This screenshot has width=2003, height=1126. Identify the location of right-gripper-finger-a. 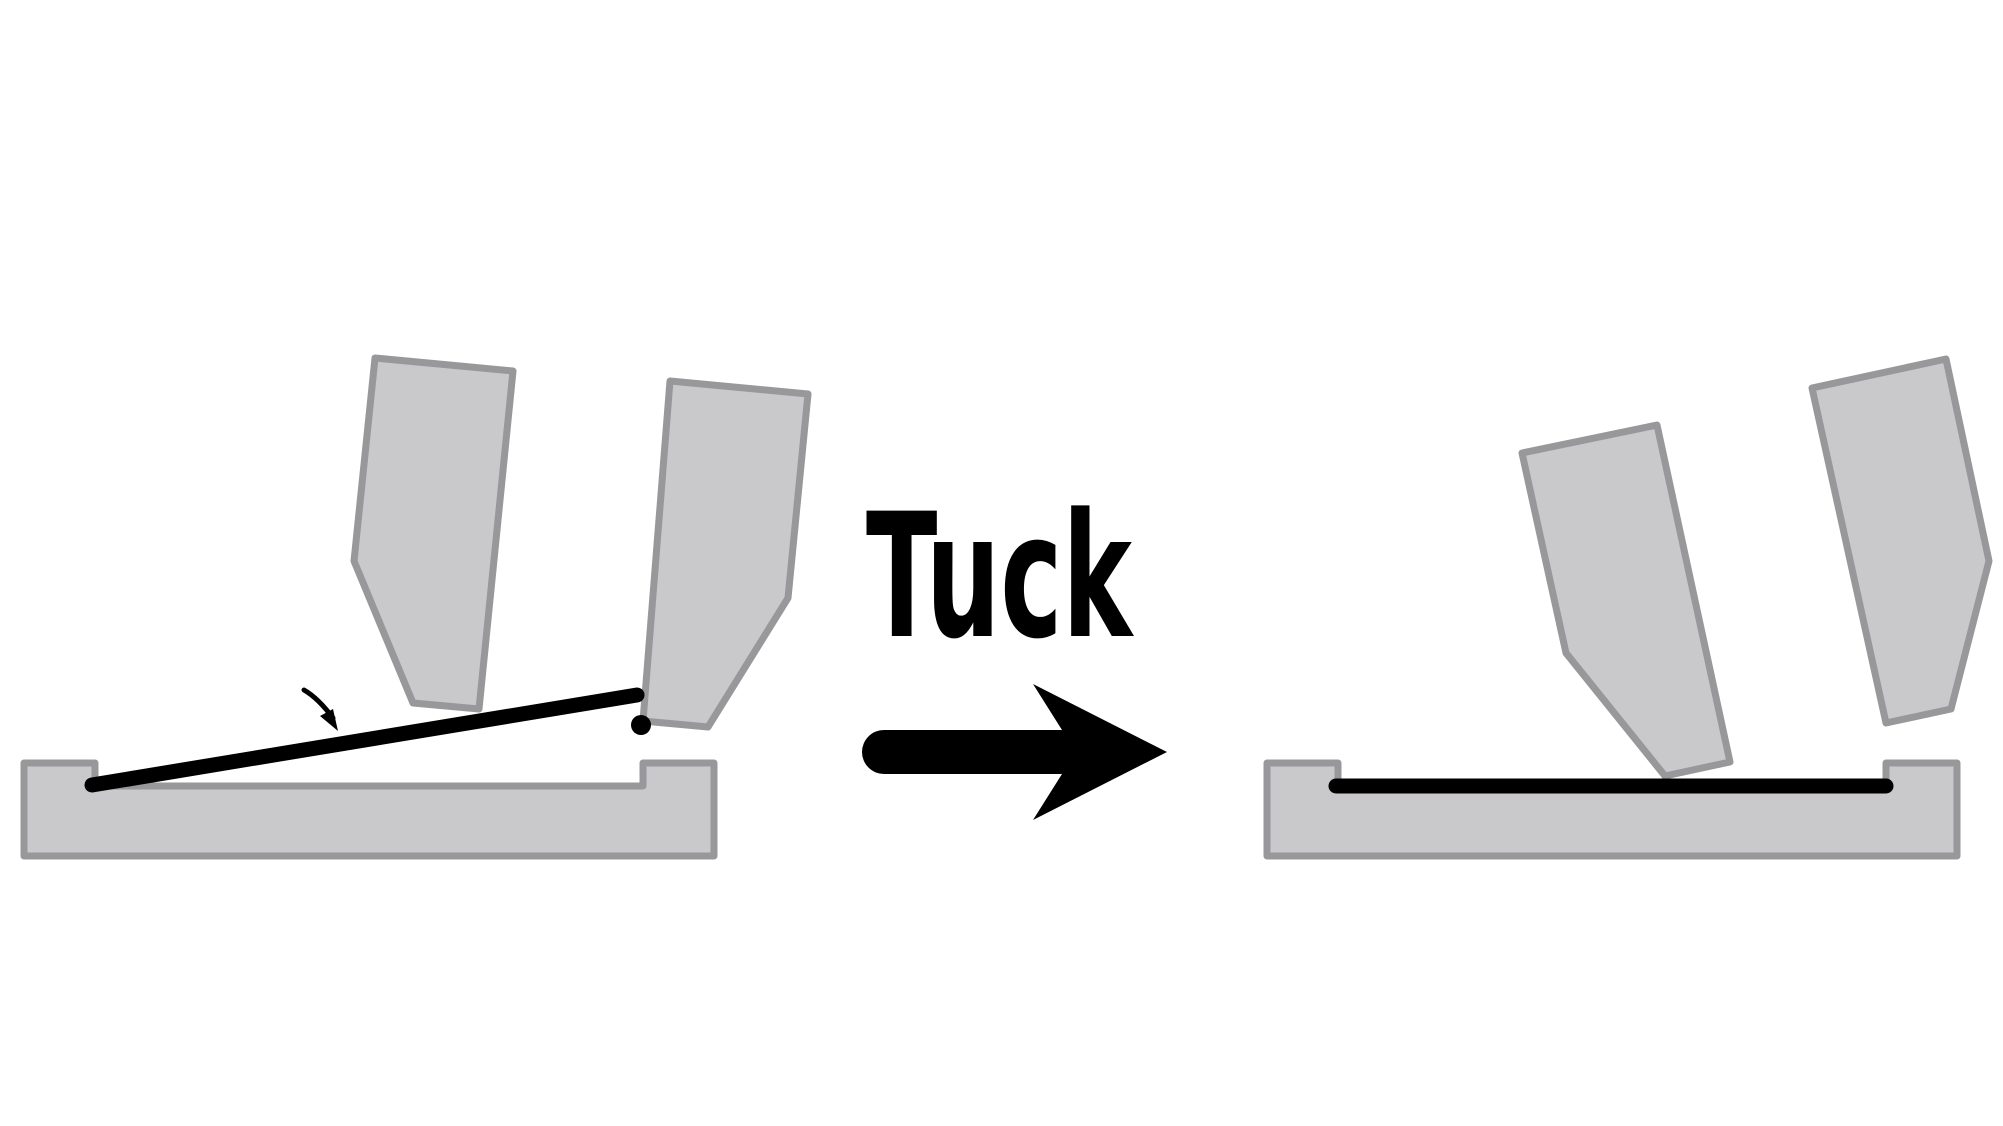
(1626, 600).